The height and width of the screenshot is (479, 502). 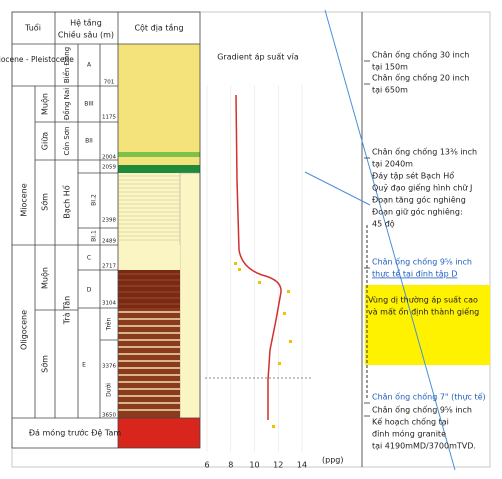 What do you see at coordinates (414, 274) in the screenshot?
I see `annotation: thực tế tại đỉnh tập D` at bounding box center [414, 274].